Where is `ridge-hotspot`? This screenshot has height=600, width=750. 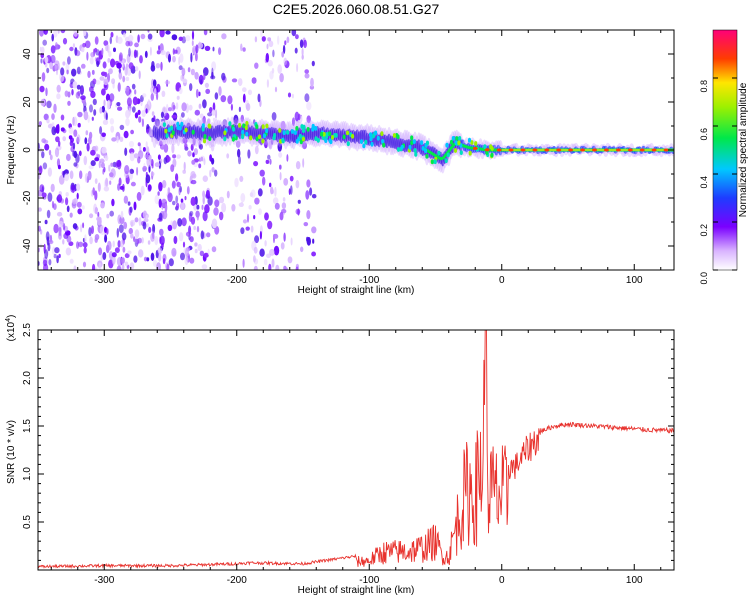
ridge-hotspot is located at coordinates (583, 150).